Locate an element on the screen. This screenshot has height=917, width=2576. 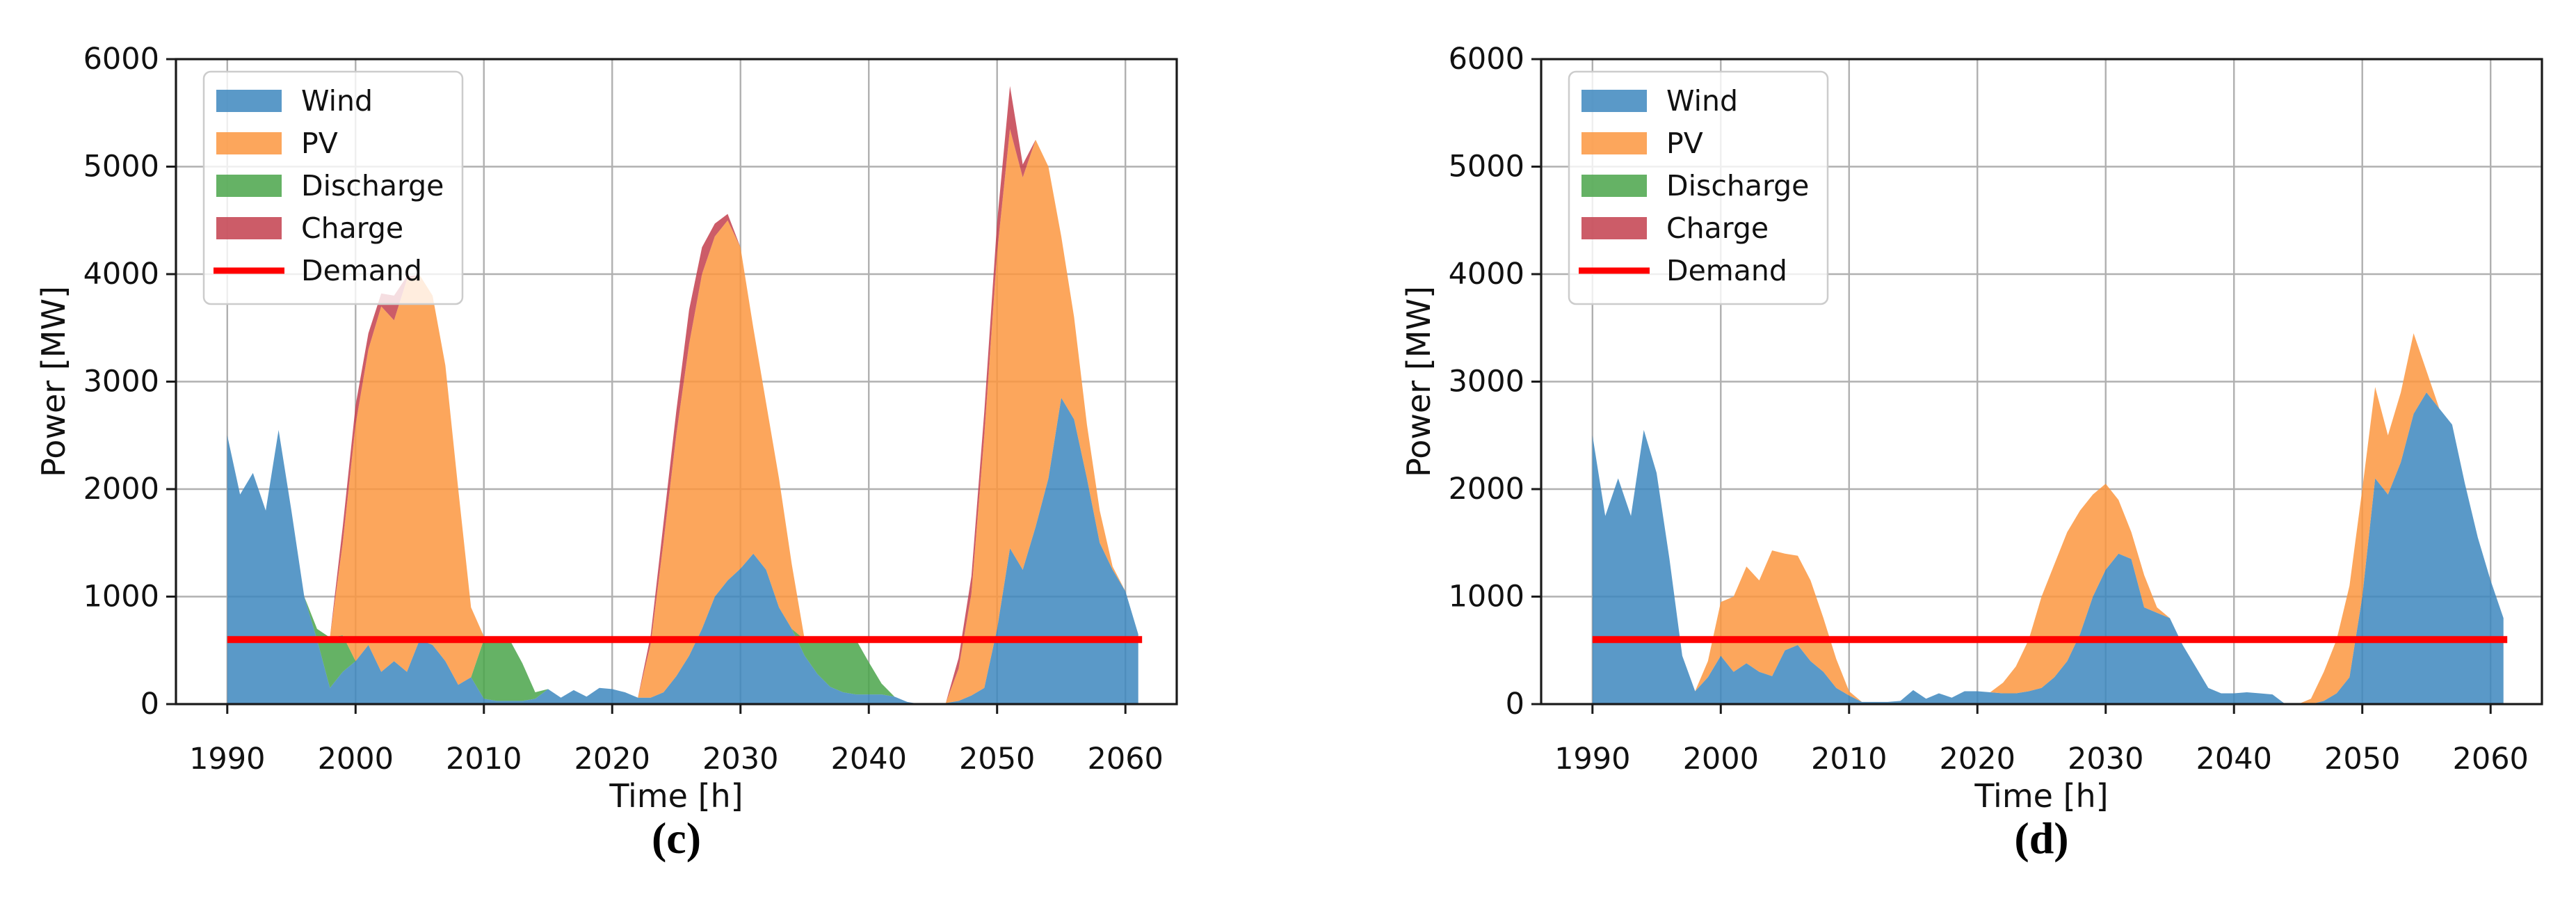
subplot-caption-d: (d) is located at coordinates (2041, 838).